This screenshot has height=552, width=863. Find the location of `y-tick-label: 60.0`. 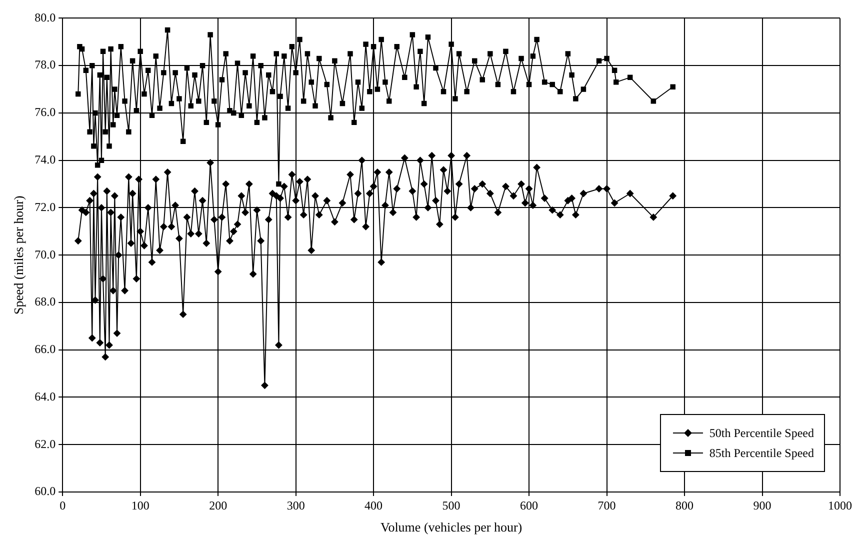

y-tick-label: 60.0 is located at coordinates (45, 491).